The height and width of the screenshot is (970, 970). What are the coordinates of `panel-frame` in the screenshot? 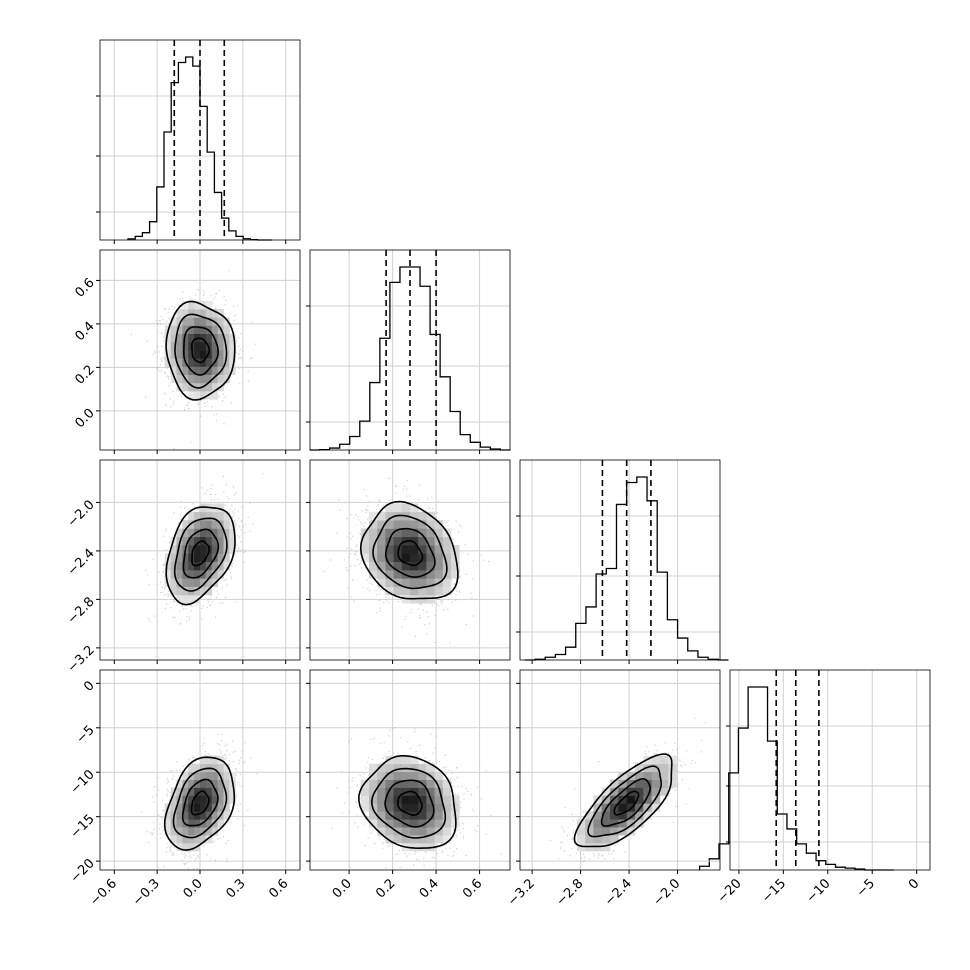 It's located at (830, 770).